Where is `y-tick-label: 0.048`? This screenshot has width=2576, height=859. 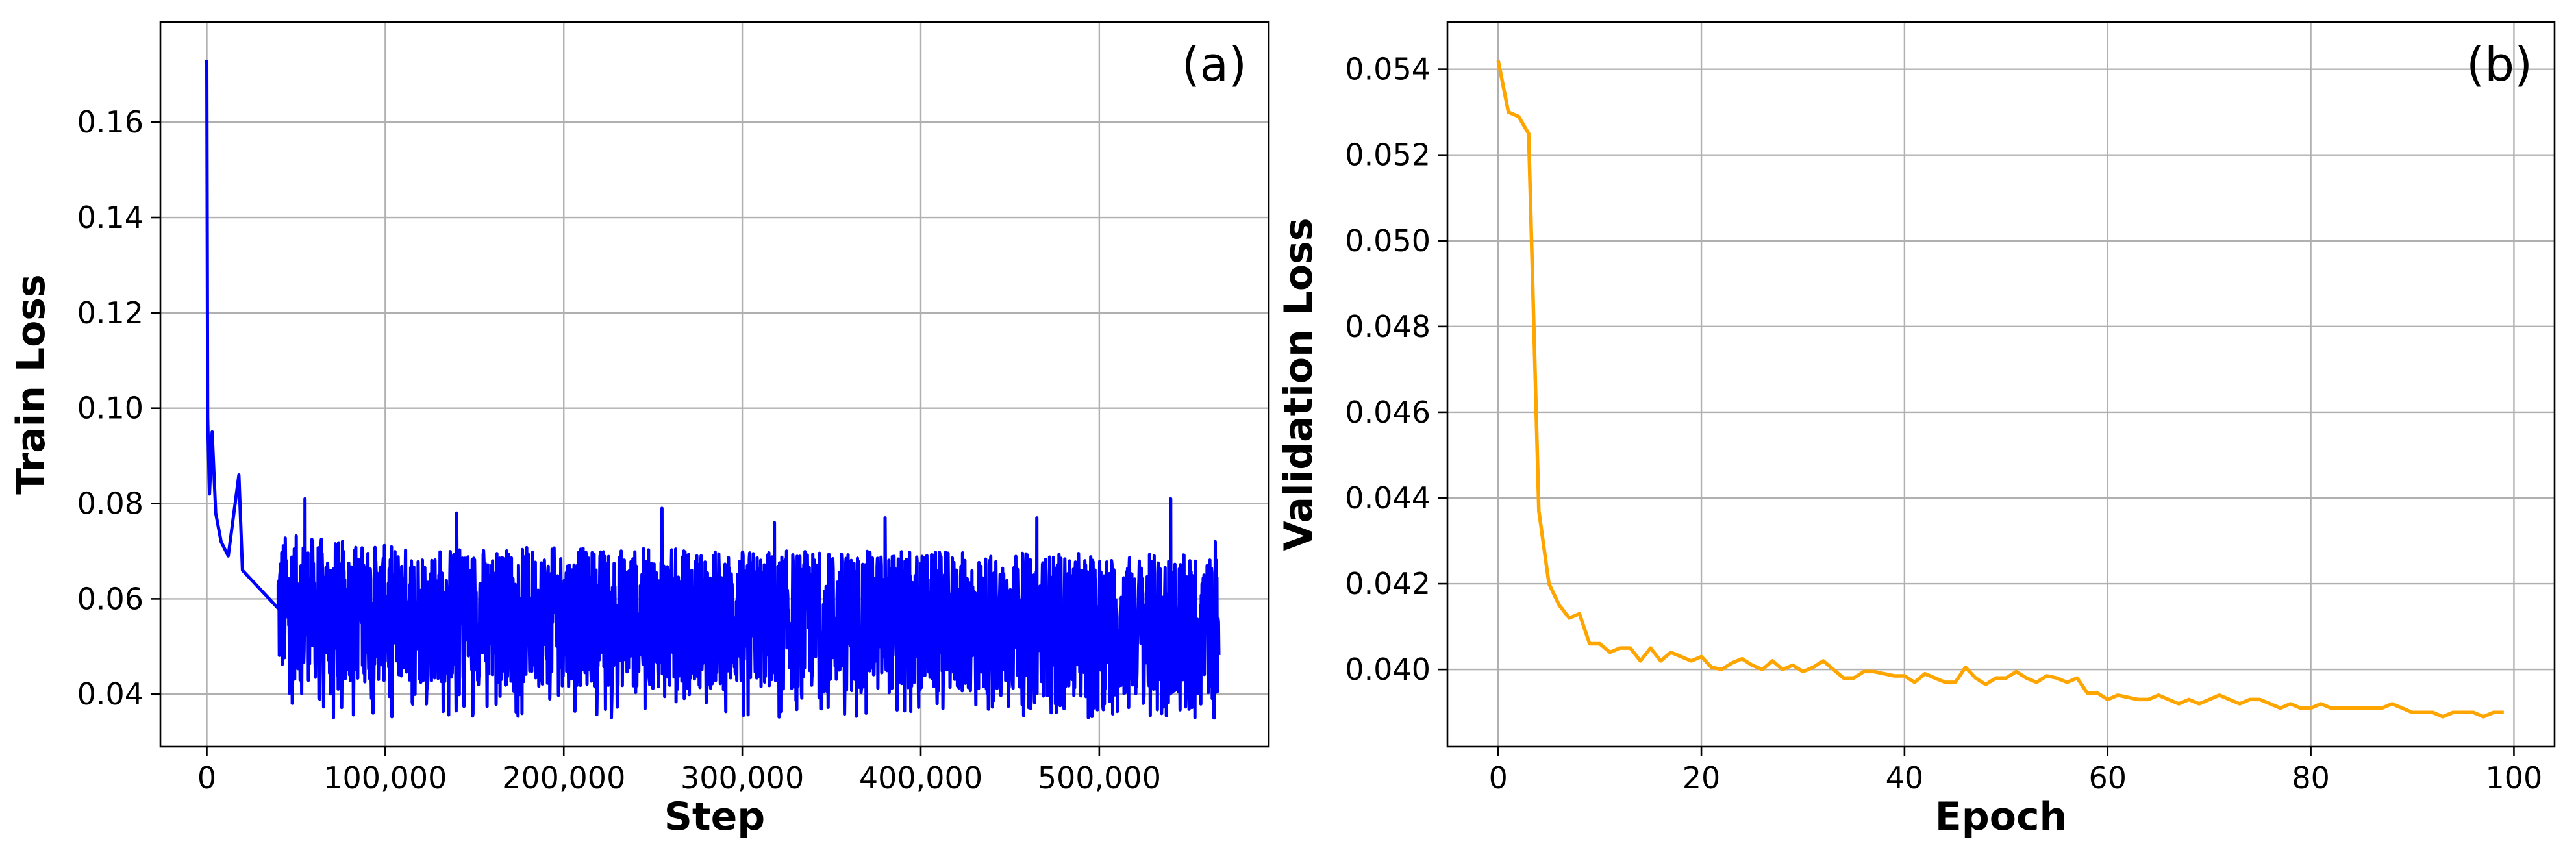
y-tick-label: 0.048 is located at coordinates (1388, 326).